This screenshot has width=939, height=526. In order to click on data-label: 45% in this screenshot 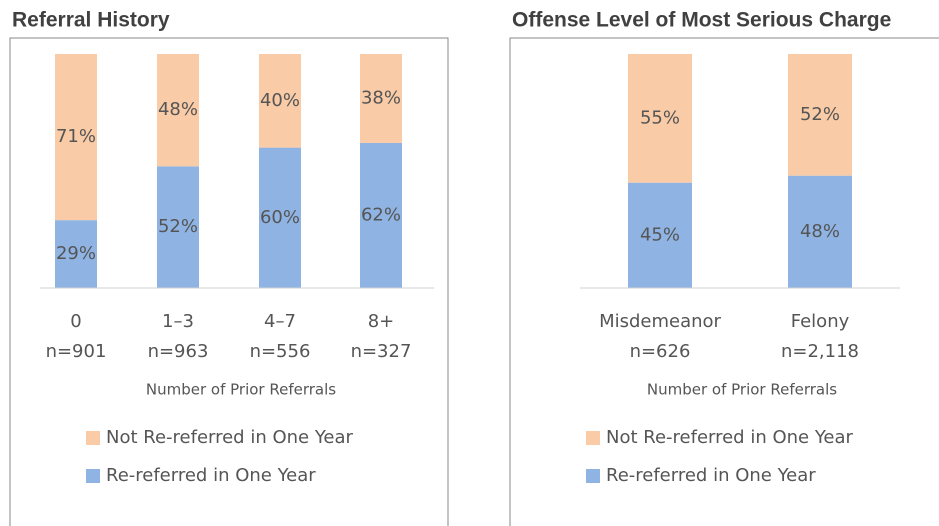, I will do `click(660, 234)`.